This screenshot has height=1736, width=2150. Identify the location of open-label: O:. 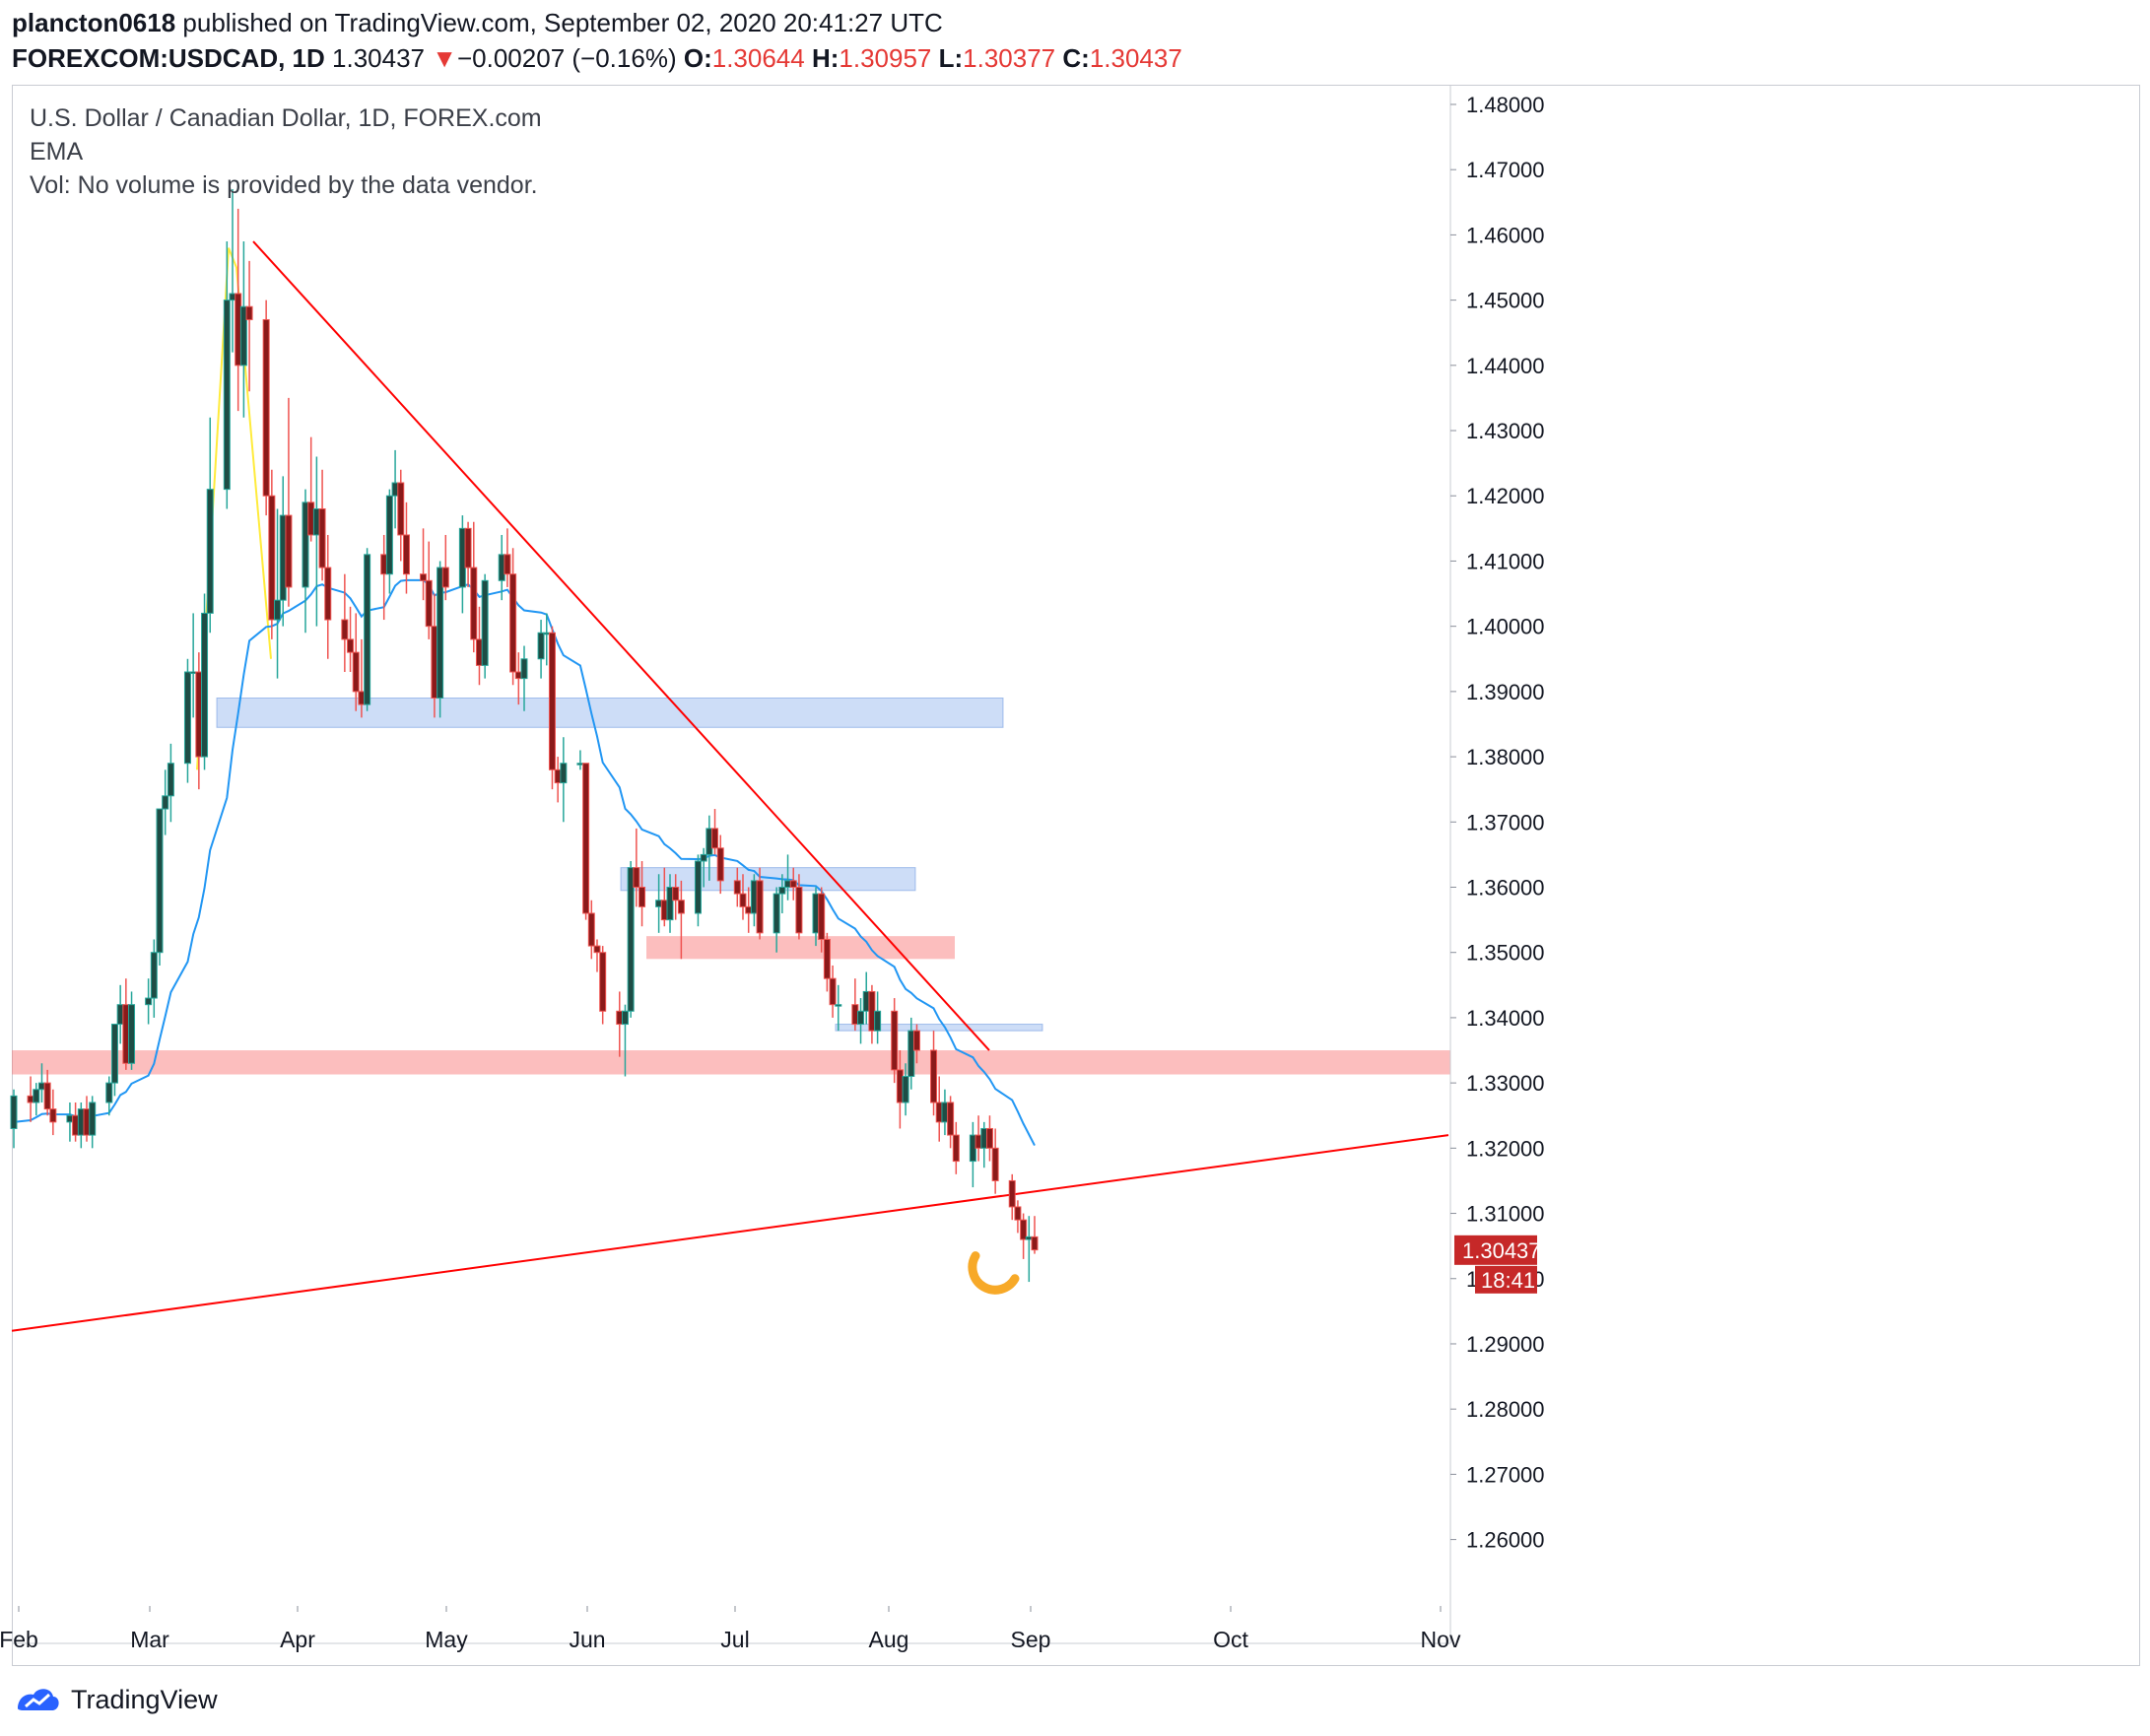
(697, 58).